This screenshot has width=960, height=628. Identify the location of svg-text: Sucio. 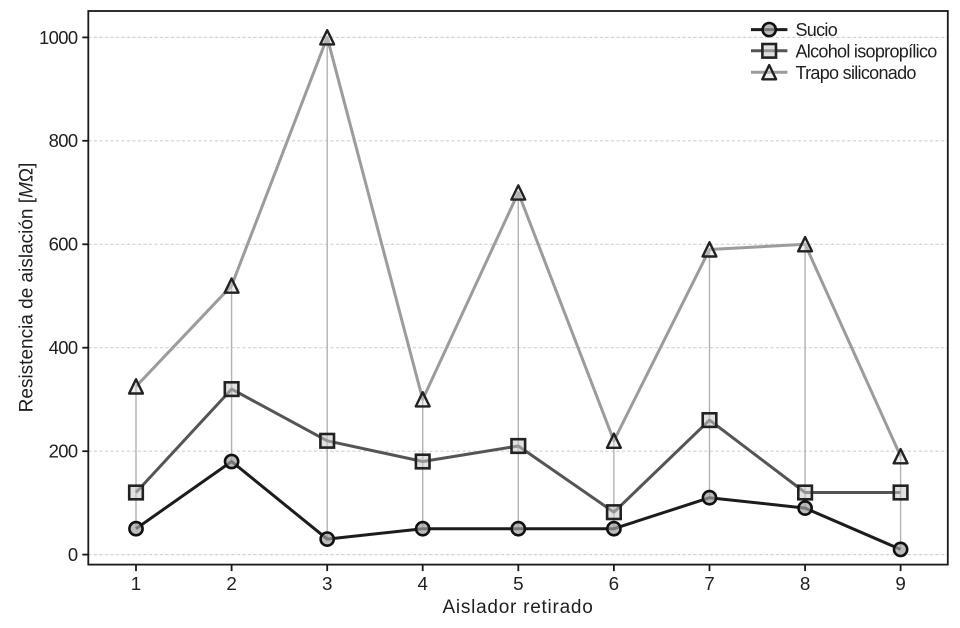
(817, 30).